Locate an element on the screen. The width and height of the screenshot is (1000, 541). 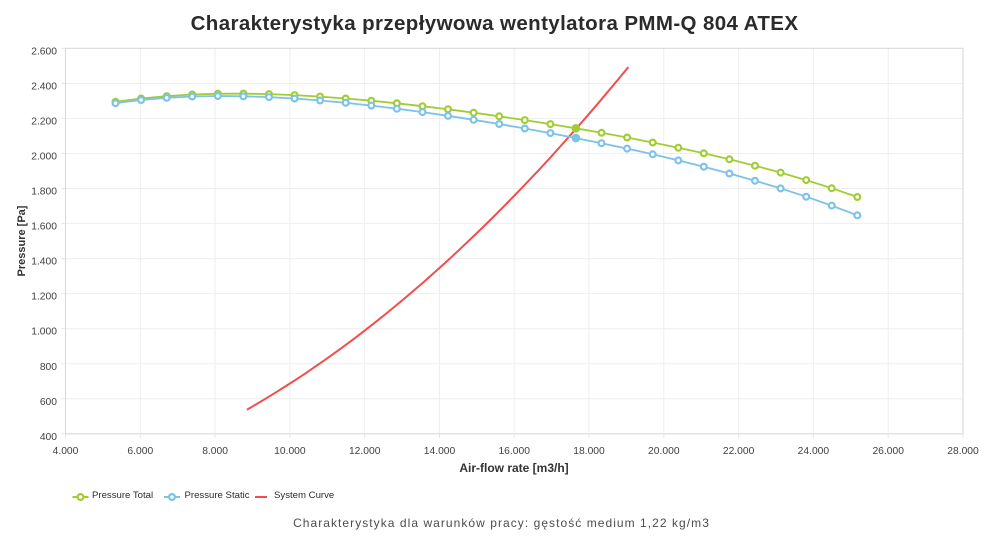
svg-text: 1.000 is located at coordinates (44, 332).